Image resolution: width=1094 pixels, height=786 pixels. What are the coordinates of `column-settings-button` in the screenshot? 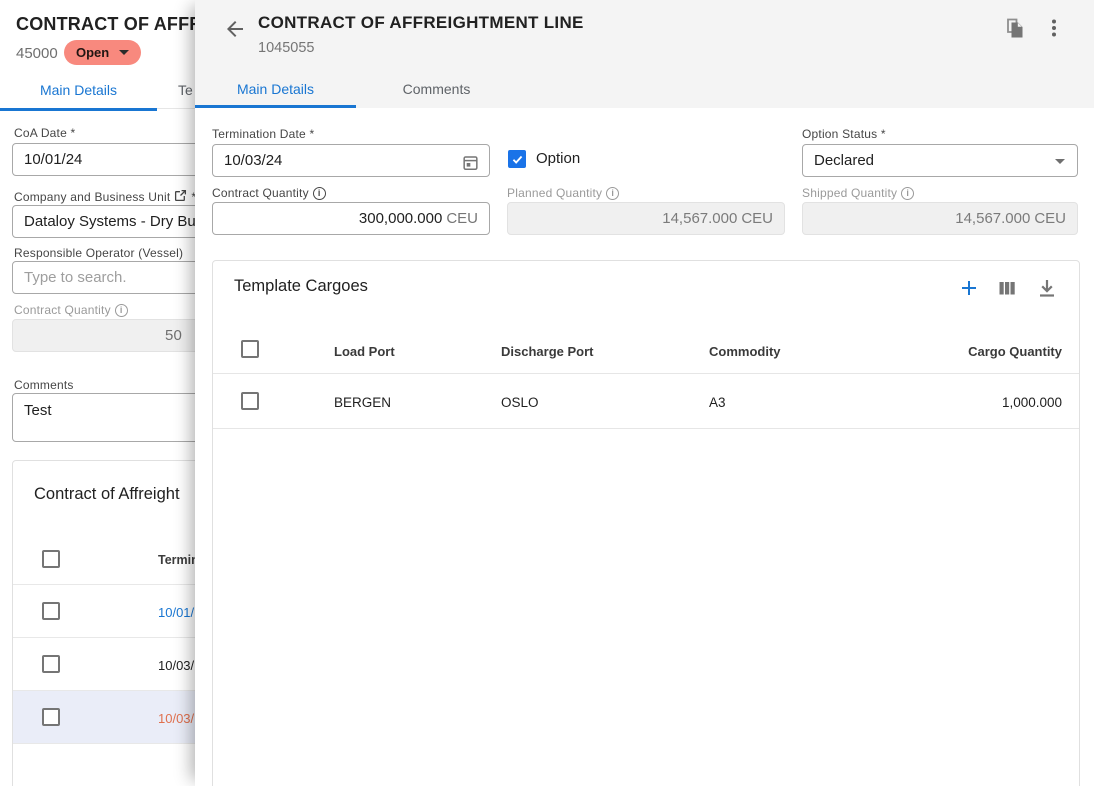 It's located at (1007, 288).